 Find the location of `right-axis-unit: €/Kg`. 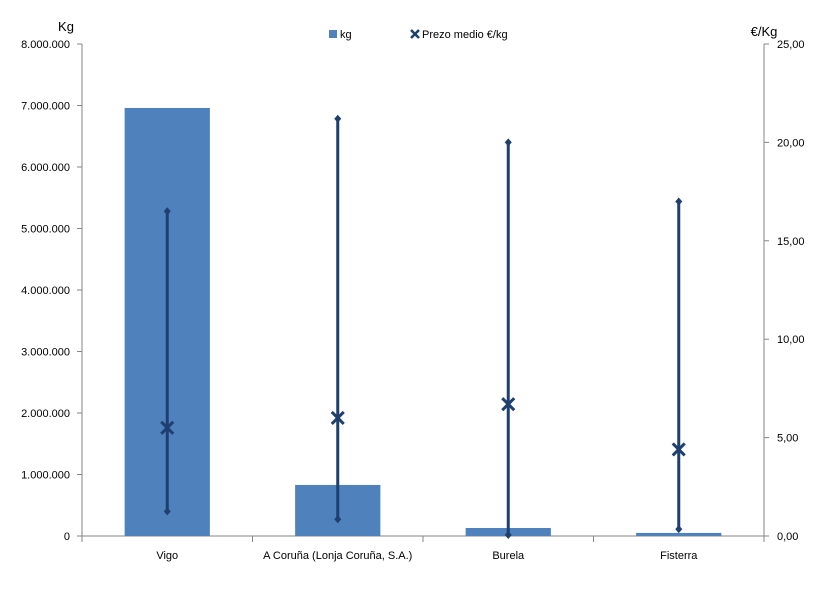

right-axis-unit: €/Kg is located at coordinates (764, 31).